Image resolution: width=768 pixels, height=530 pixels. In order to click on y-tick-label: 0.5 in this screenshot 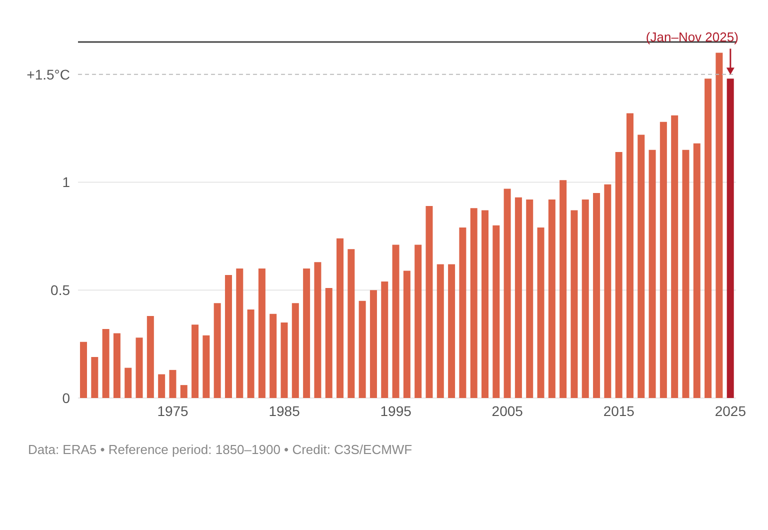, I will do `click(60, 290)`.